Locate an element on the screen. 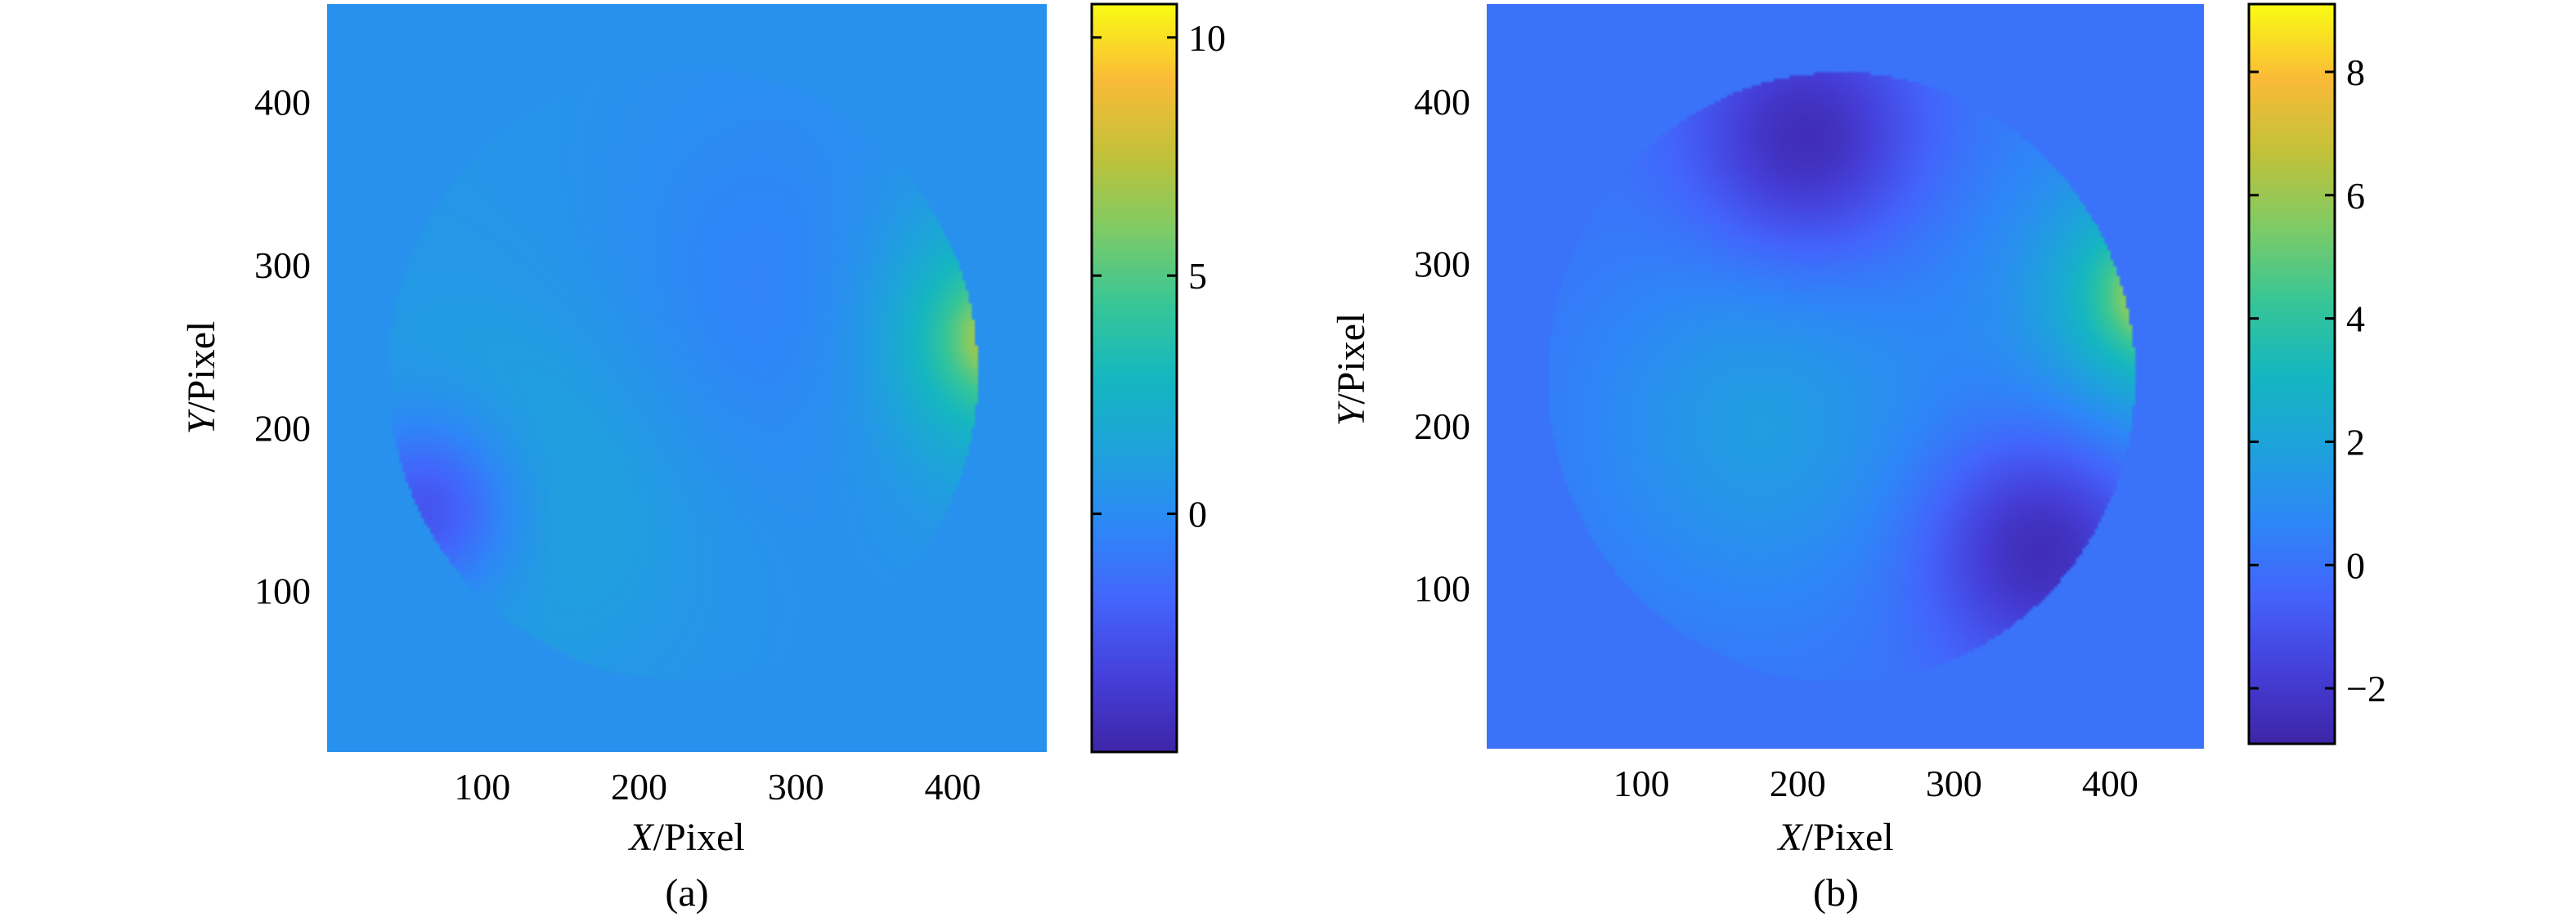  colorbar-gradient-a is located at coordinates (1135, 378).